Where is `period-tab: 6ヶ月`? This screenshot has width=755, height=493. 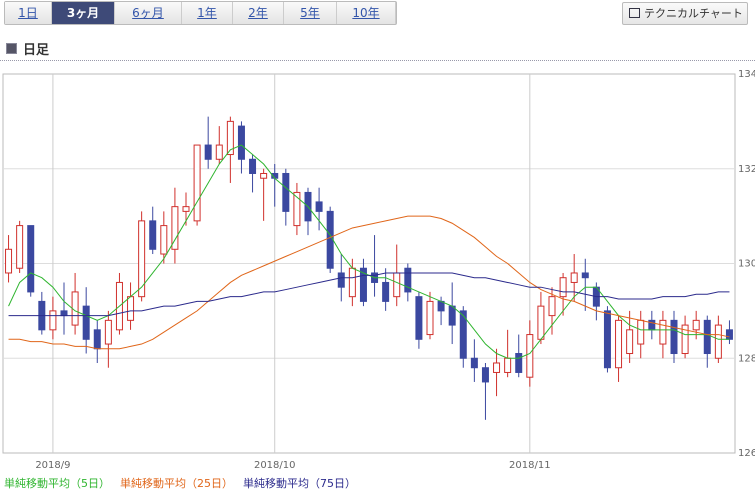
period-tab: 6ヶ月 is located at coordinates (148, 13).